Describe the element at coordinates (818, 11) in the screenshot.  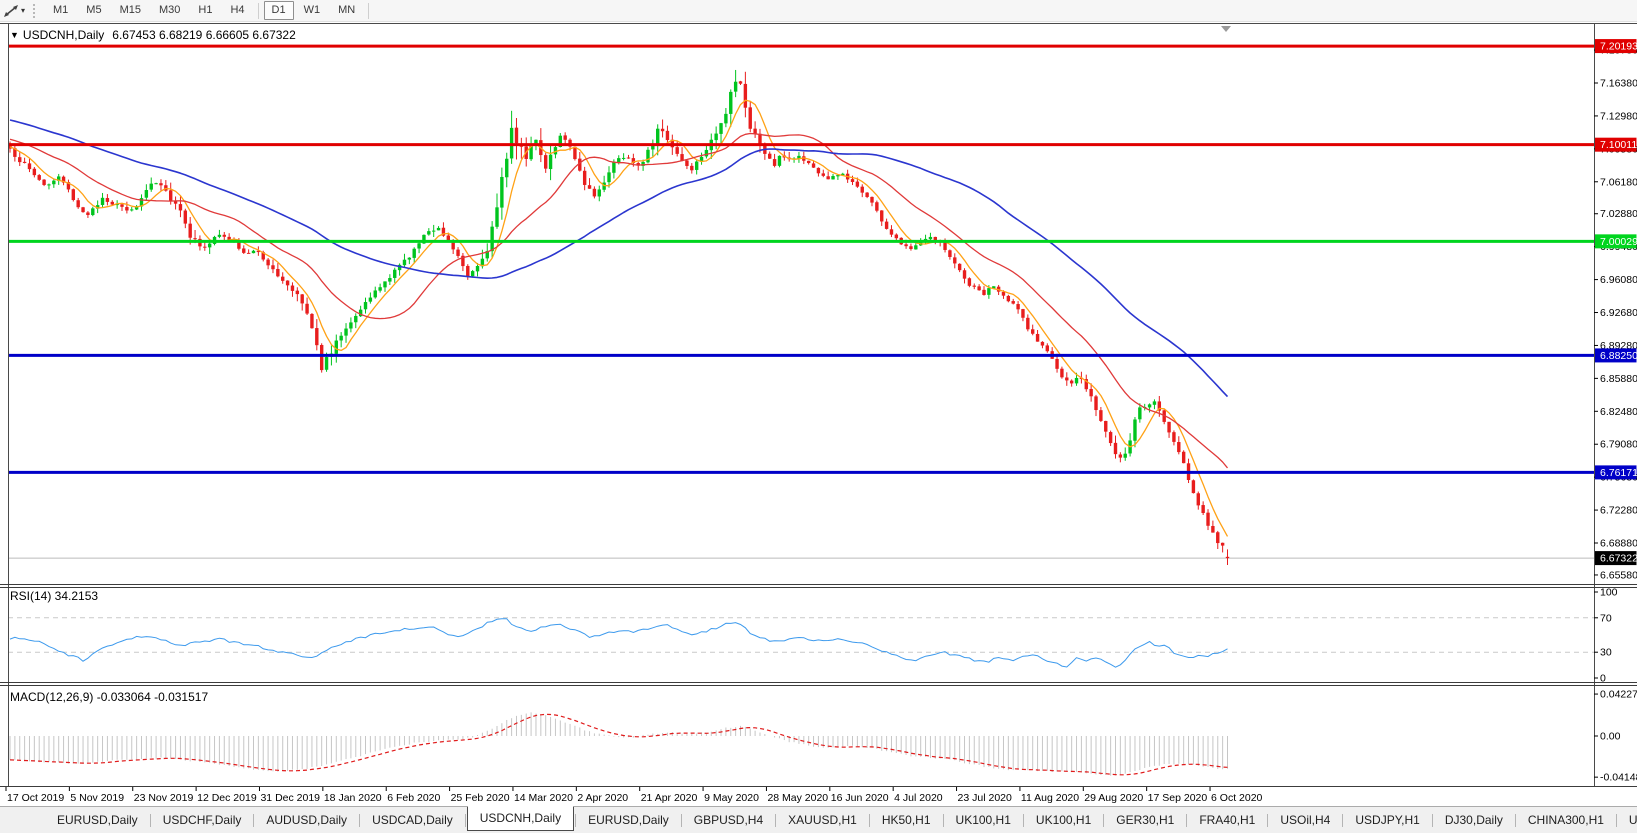
I see `timeframe-toolbar: ▾ M1 M5 M15 M30 H1 H4 D1 W1 MN` at that location.